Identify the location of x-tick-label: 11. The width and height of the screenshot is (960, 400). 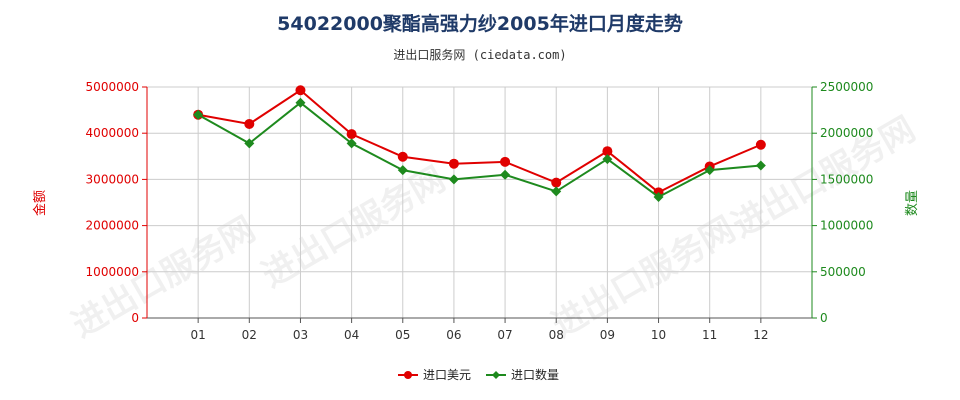
(709, 335).